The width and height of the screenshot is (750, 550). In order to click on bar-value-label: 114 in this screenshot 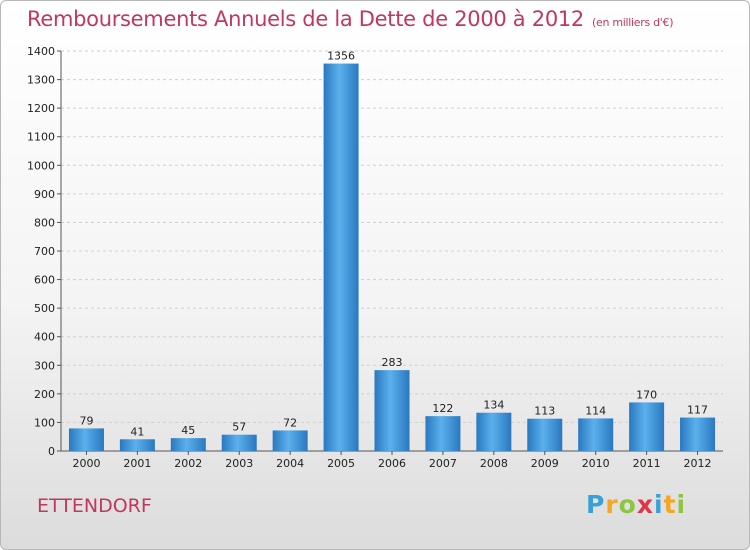, I will do `click(595, 410)`.